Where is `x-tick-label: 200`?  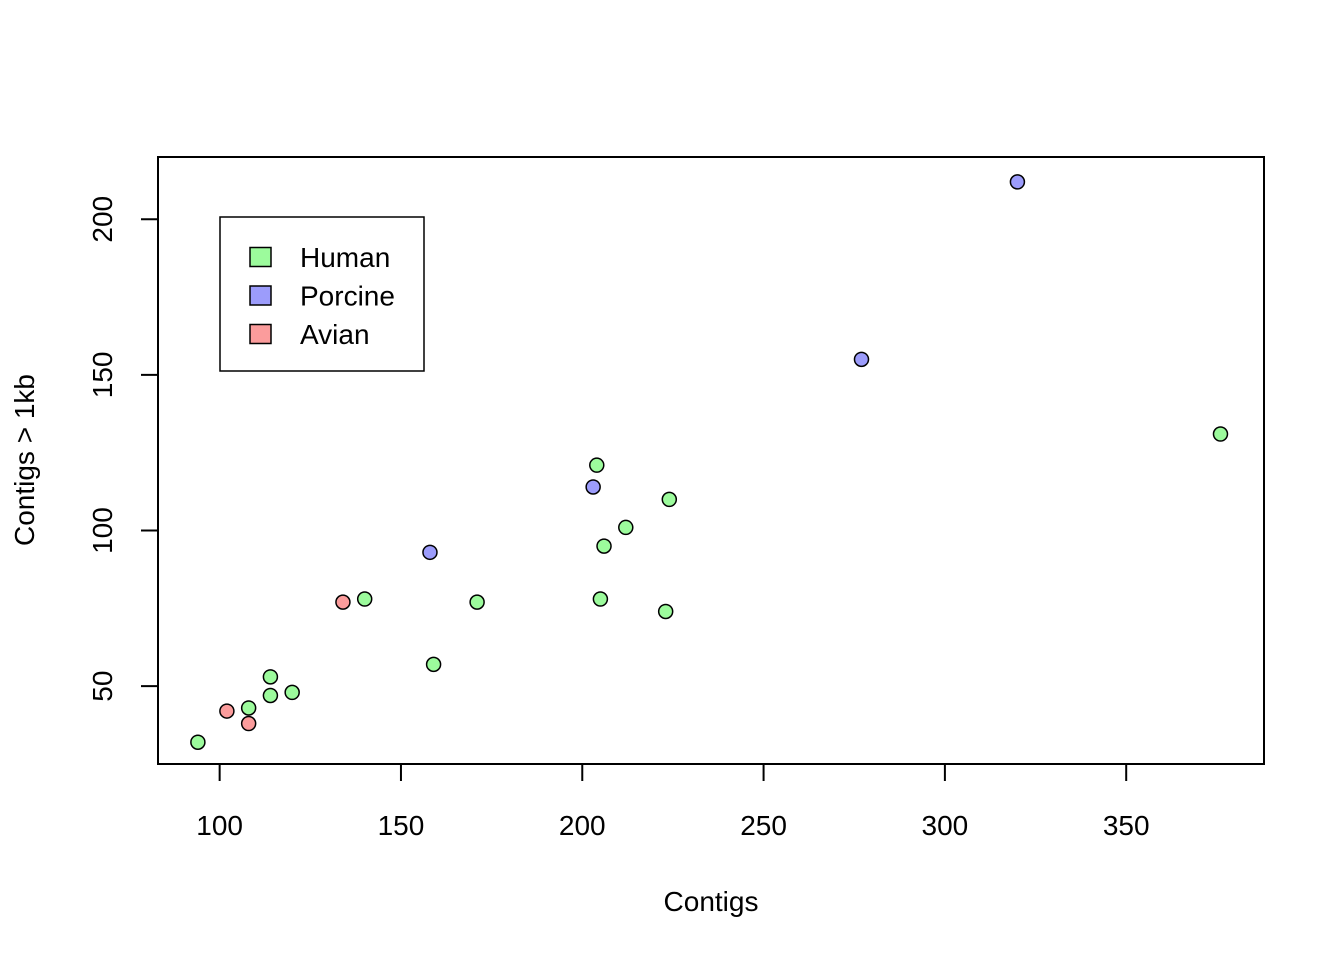 x-tick-label: 200 is located at coordinates (582, 825).